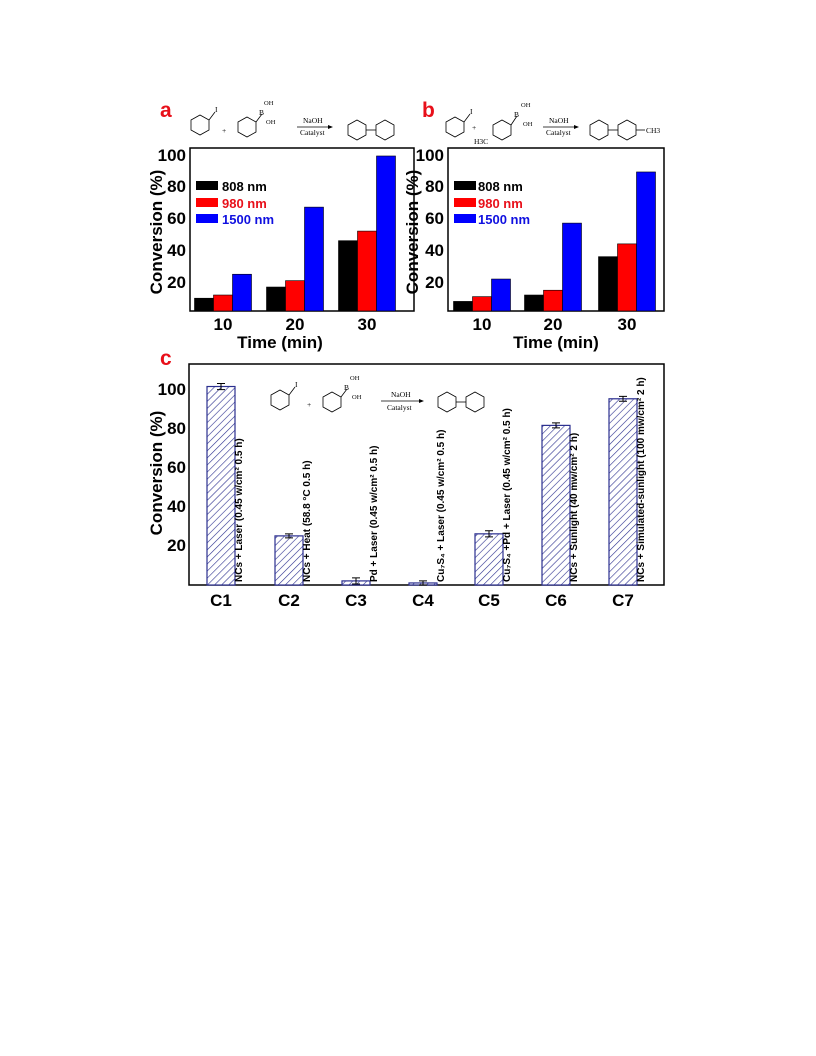 This screenshot has height=1056, width=816. Describe the element at coordinates (474, 127) in the screenshot. I see `panel-b-plus: +` at that location.